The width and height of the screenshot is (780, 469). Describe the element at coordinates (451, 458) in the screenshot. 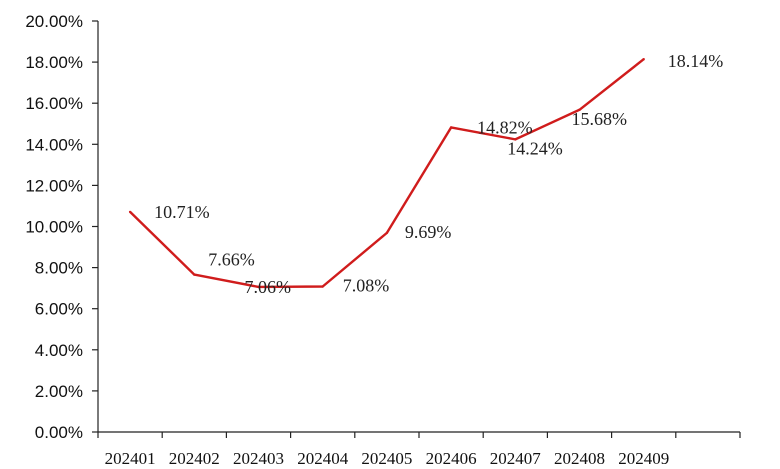

I see `x-tick-label: 202406` at that location.